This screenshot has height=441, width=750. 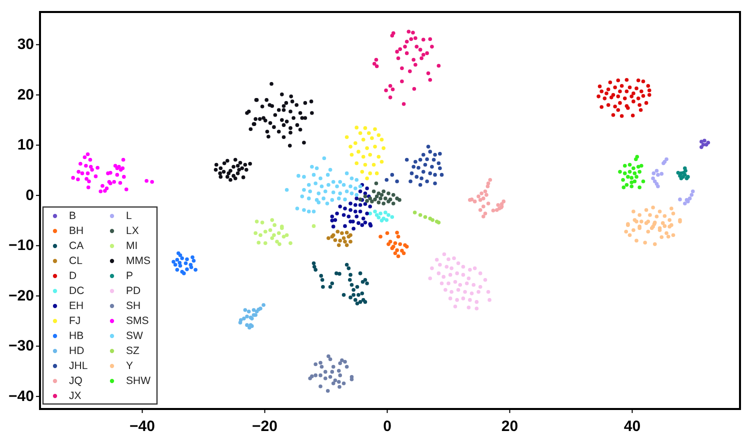 What do you see at coordinates (132, 246) in the screenshot?
I see `legend-label: MI` at bounding box center [132, 246].